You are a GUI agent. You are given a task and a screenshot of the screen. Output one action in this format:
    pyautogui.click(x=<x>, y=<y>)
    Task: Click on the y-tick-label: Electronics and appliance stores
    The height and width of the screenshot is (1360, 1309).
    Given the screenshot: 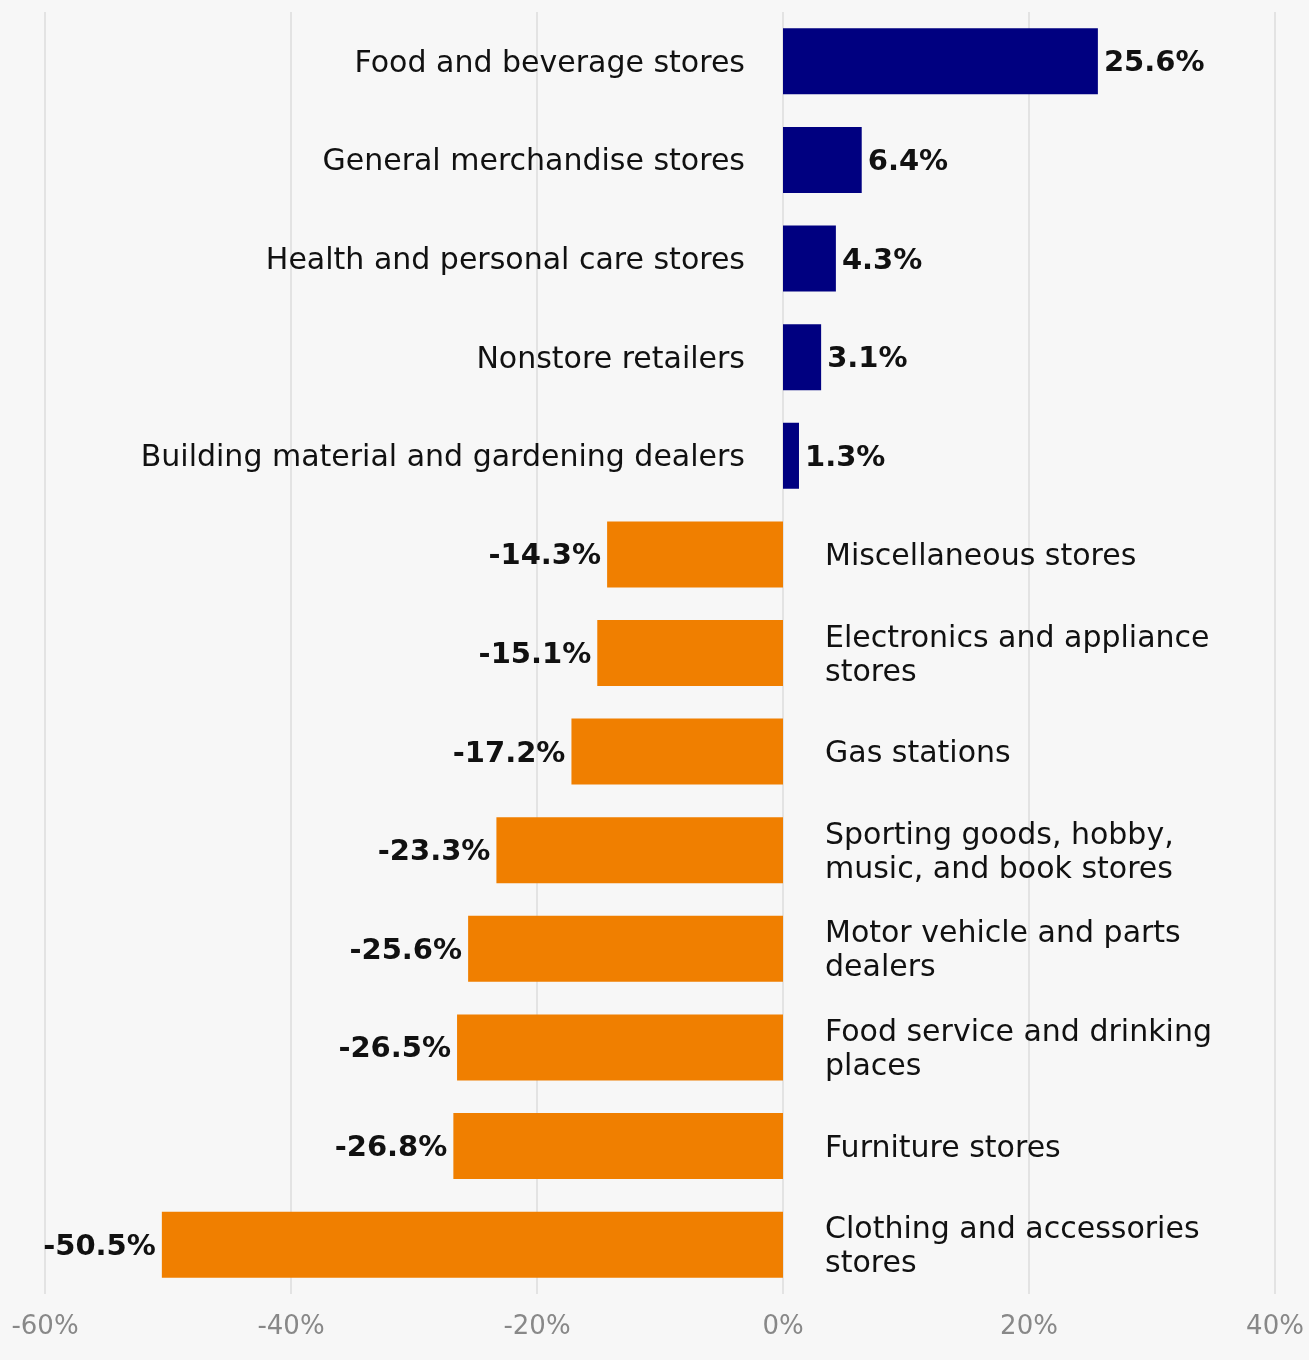 What is the action you would take?
    pyautogui.click(x=1022, y=653)
    